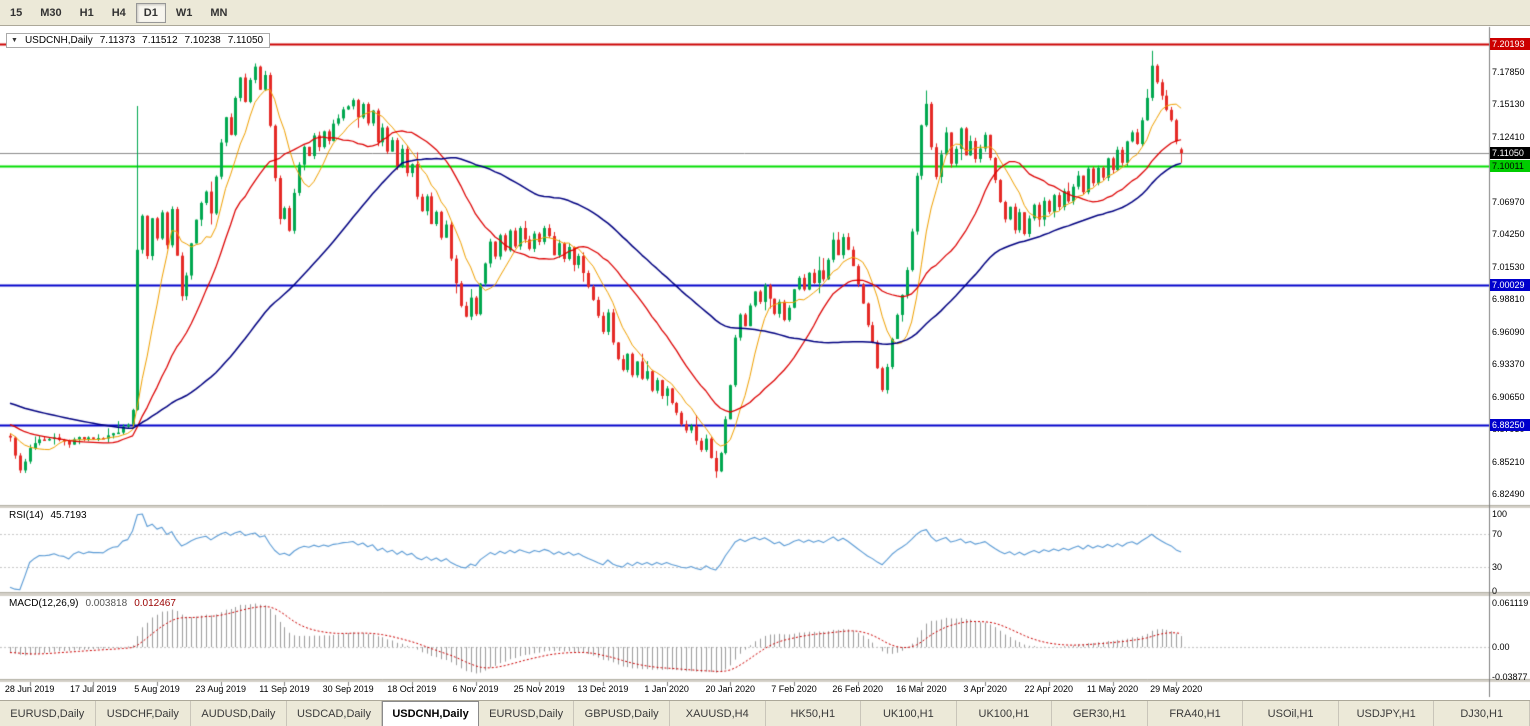 The width and height of the screenshot is (1530, 726). Describe the element at coordinates (814, 713) in the screenshot. I see `chart-tab-hk50-h1: HK50,H1` at that location.